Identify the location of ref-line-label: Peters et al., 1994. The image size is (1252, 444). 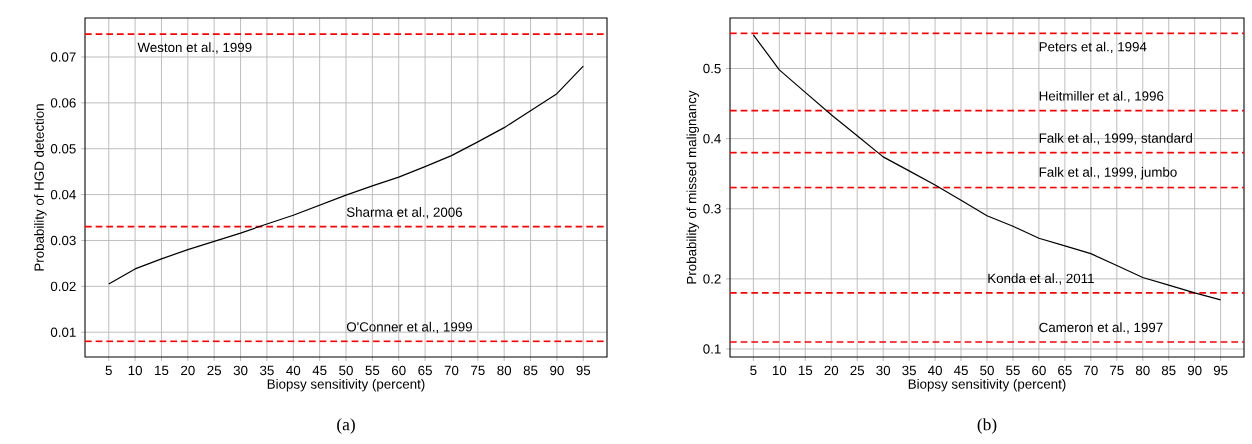
(1093, 47).